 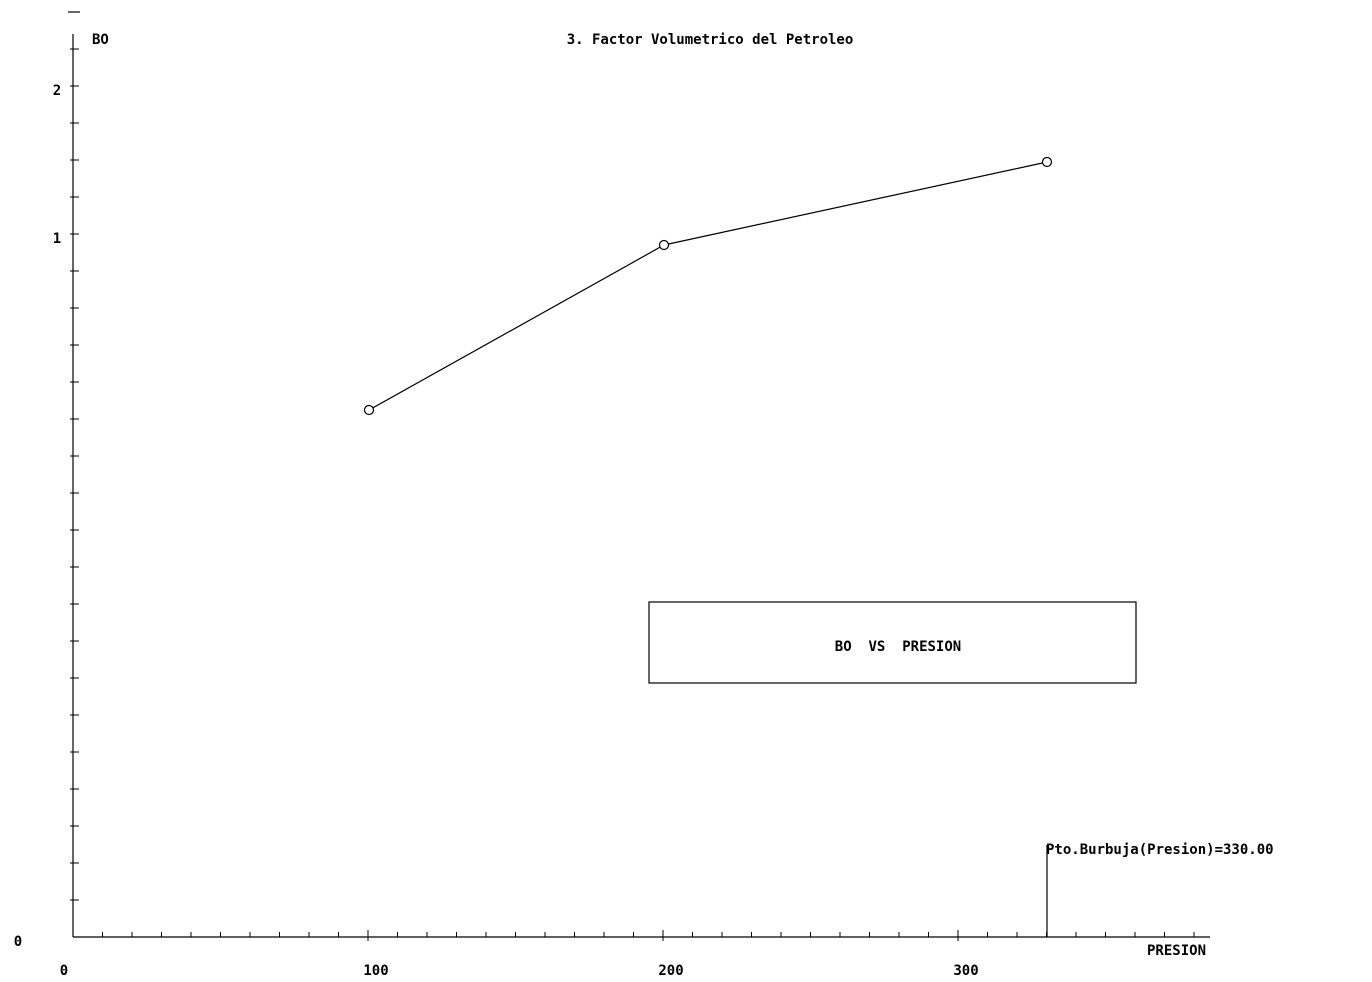 What do you see at coordinates (670, 971) in the screenshot?
I see `x-tick-label: 200` at bounding box center [670, 971].